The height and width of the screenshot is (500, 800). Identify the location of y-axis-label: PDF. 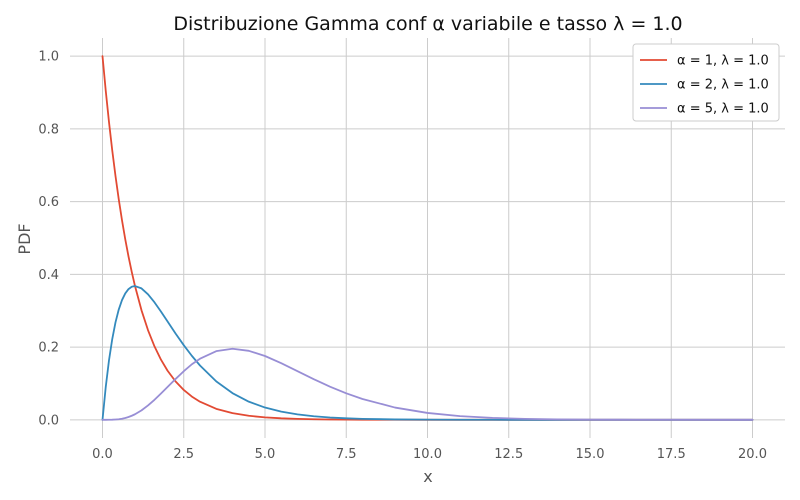
(24, 238).